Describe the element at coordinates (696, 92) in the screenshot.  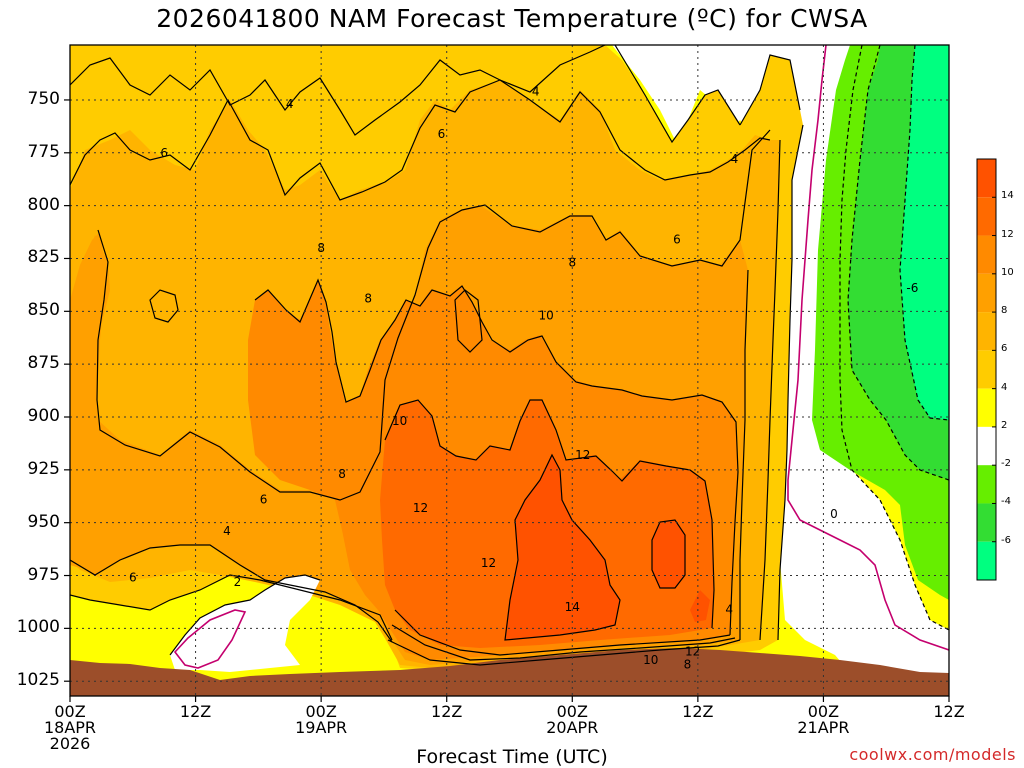
I see `field-white-top` at that location.